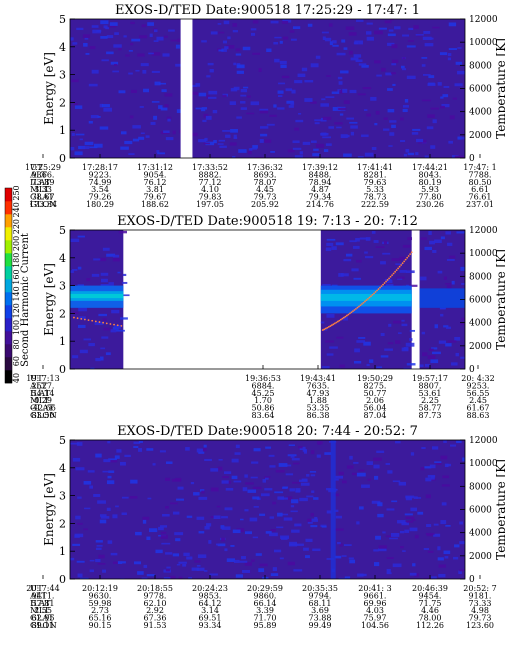 The image size is (505, 653). What do you see at coordinates (480, 557) in the screenshot?
I see `y2-tick-label: 2000` at bounding box center [480, 557].